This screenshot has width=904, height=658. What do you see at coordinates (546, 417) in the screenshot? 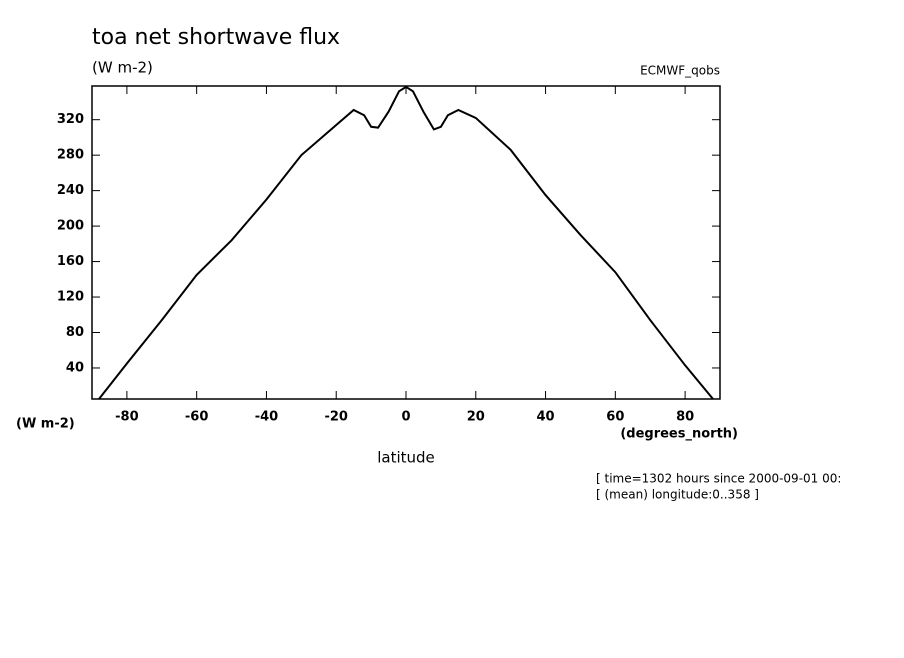
I see `x-tick-label: 40` at bounding box center [546, 417].